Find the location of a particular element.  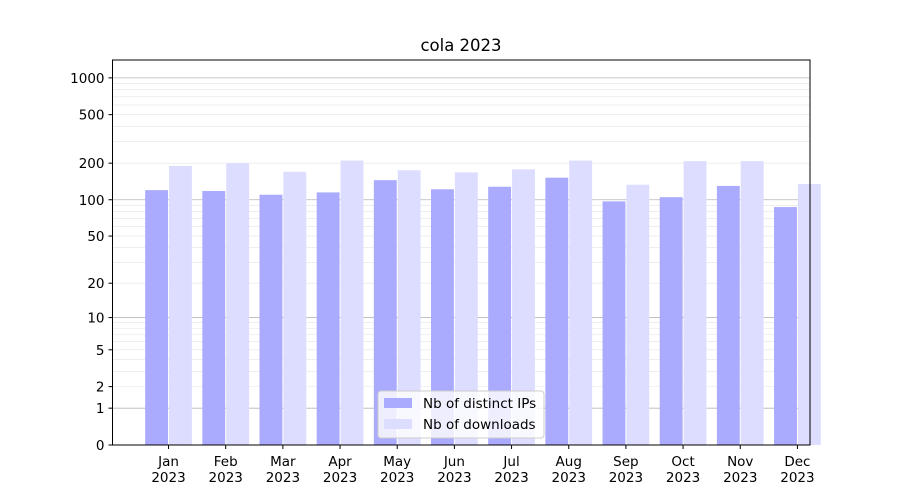

legend-label-distinct-ips: Nb of distinct IPs is located at coordinates (479, 404).